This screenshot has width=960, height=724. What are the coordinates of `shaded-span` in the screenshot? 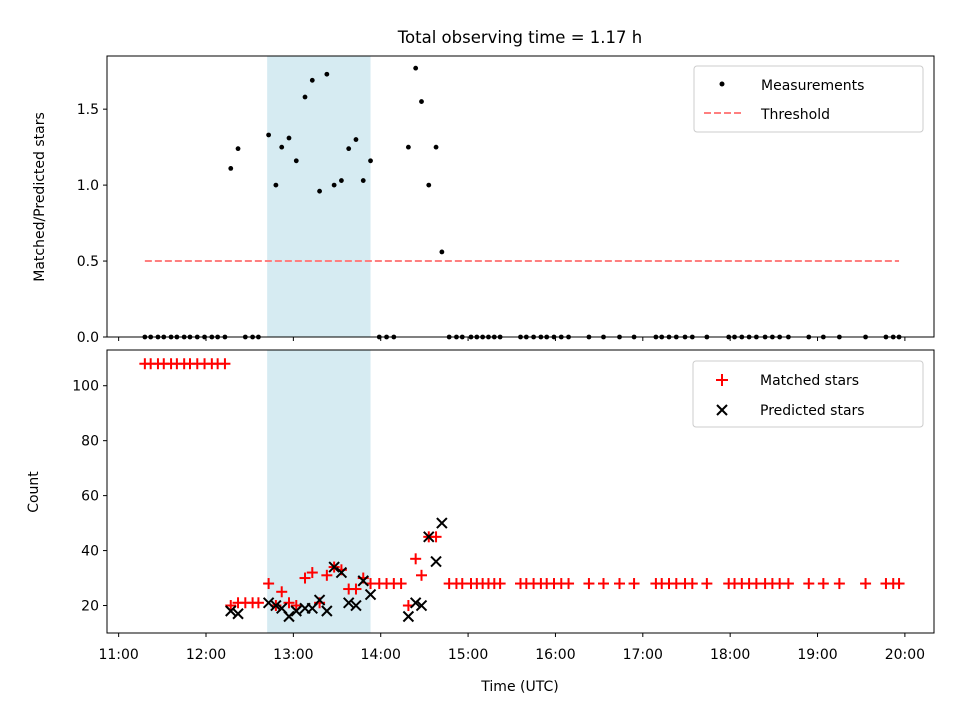 It's located at (319, 491).